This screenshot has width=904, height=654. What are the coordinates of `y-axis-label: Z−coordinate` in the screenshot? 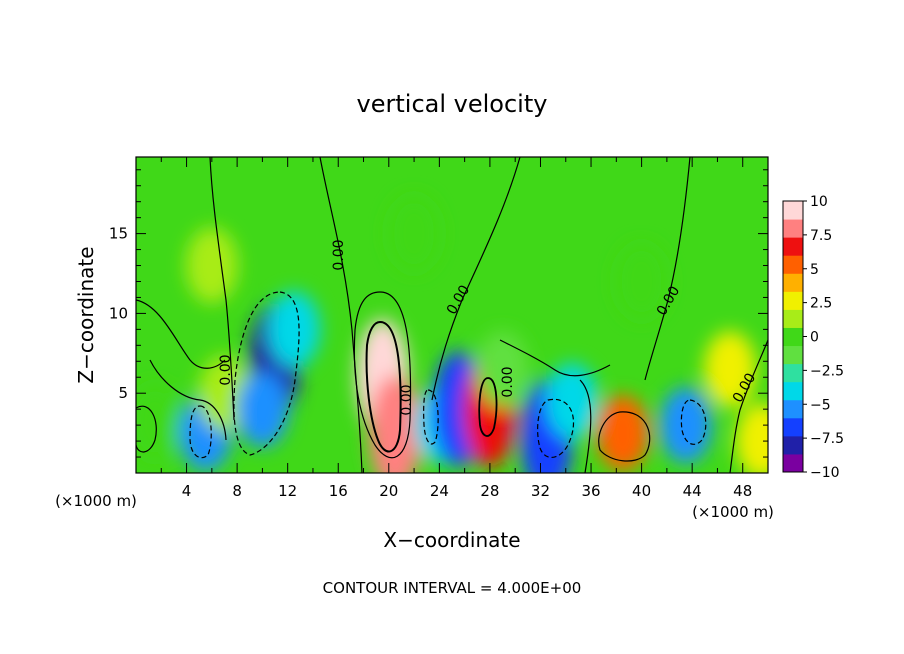 It's located at (86, 314).